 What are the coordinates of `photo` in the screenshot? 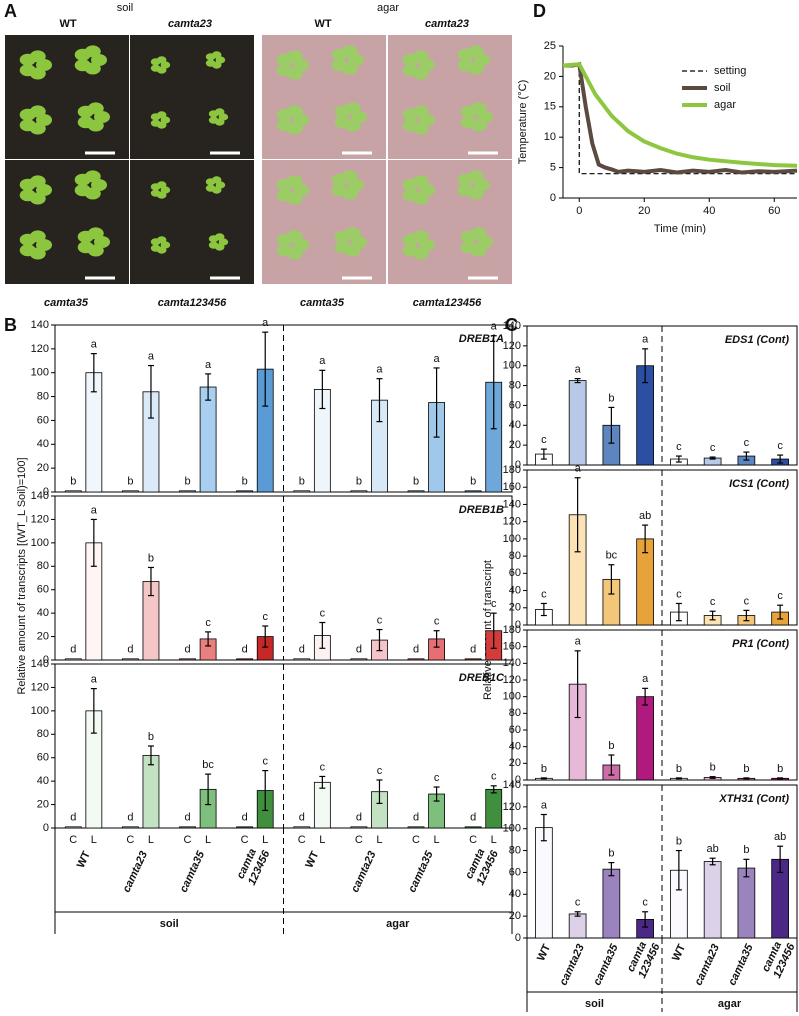 It's located at (192, 97).